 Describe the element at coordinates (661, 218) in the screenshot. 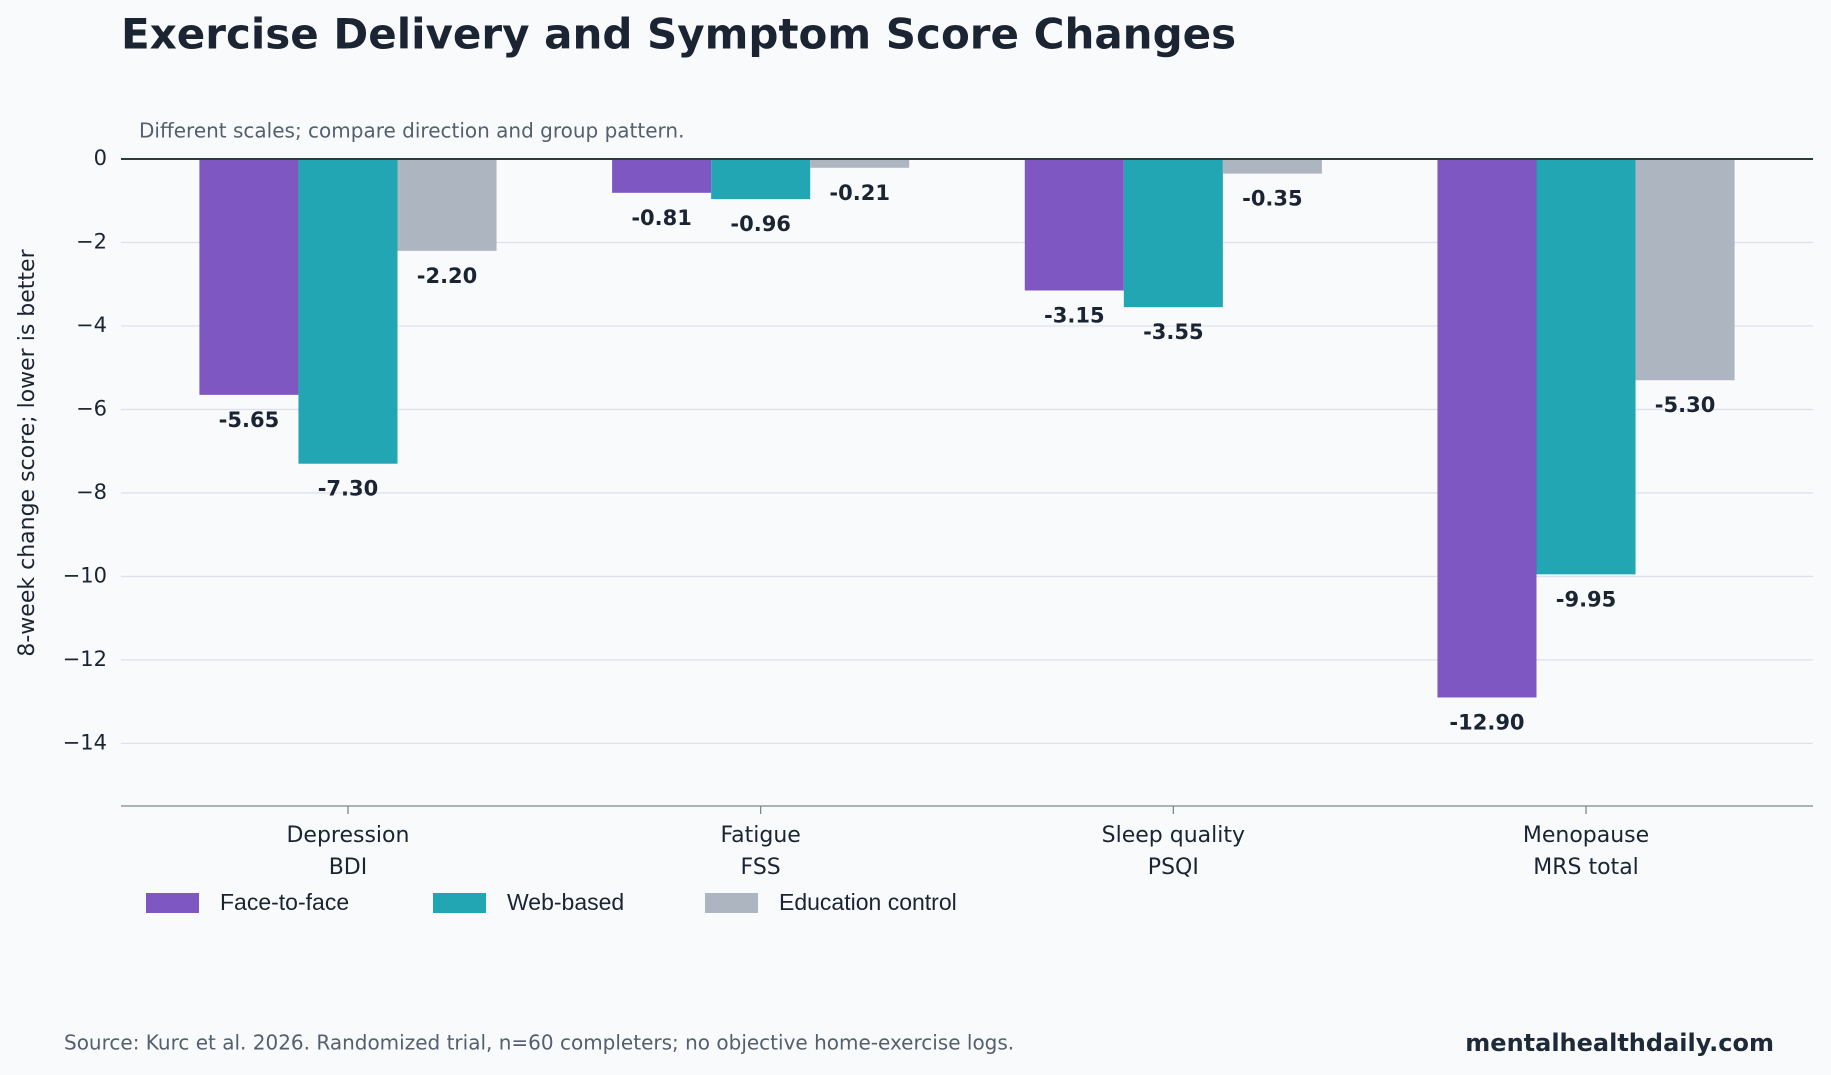

I see `value-label: -0.81` at that location.